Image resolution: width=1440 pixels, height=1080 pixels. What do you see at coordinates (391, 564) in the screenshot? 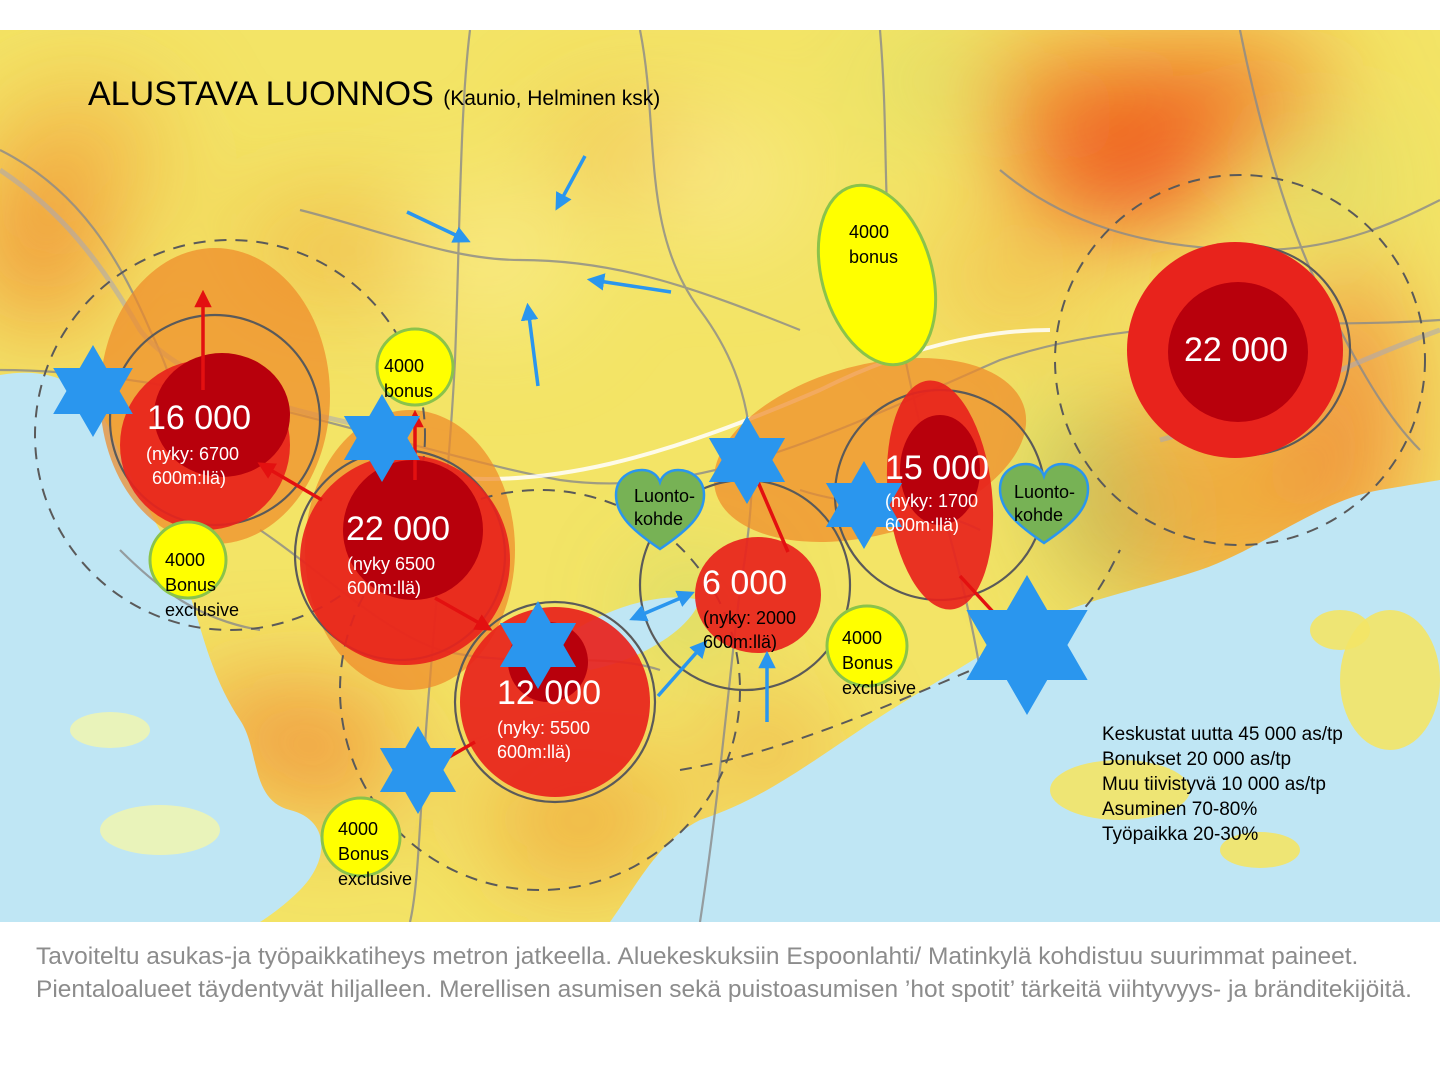
I see `hotspot-current: (nyky 6500` at bounding box center [391, 564].